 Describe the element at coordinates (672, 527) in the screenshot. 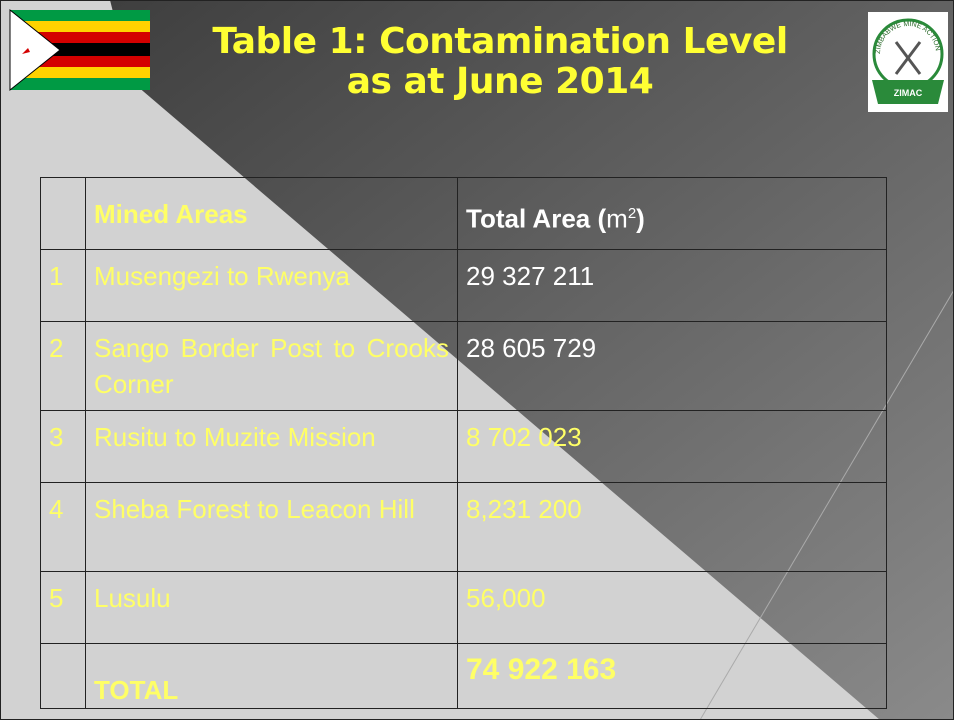

I see `table-cell: 8,231 200` at that location.